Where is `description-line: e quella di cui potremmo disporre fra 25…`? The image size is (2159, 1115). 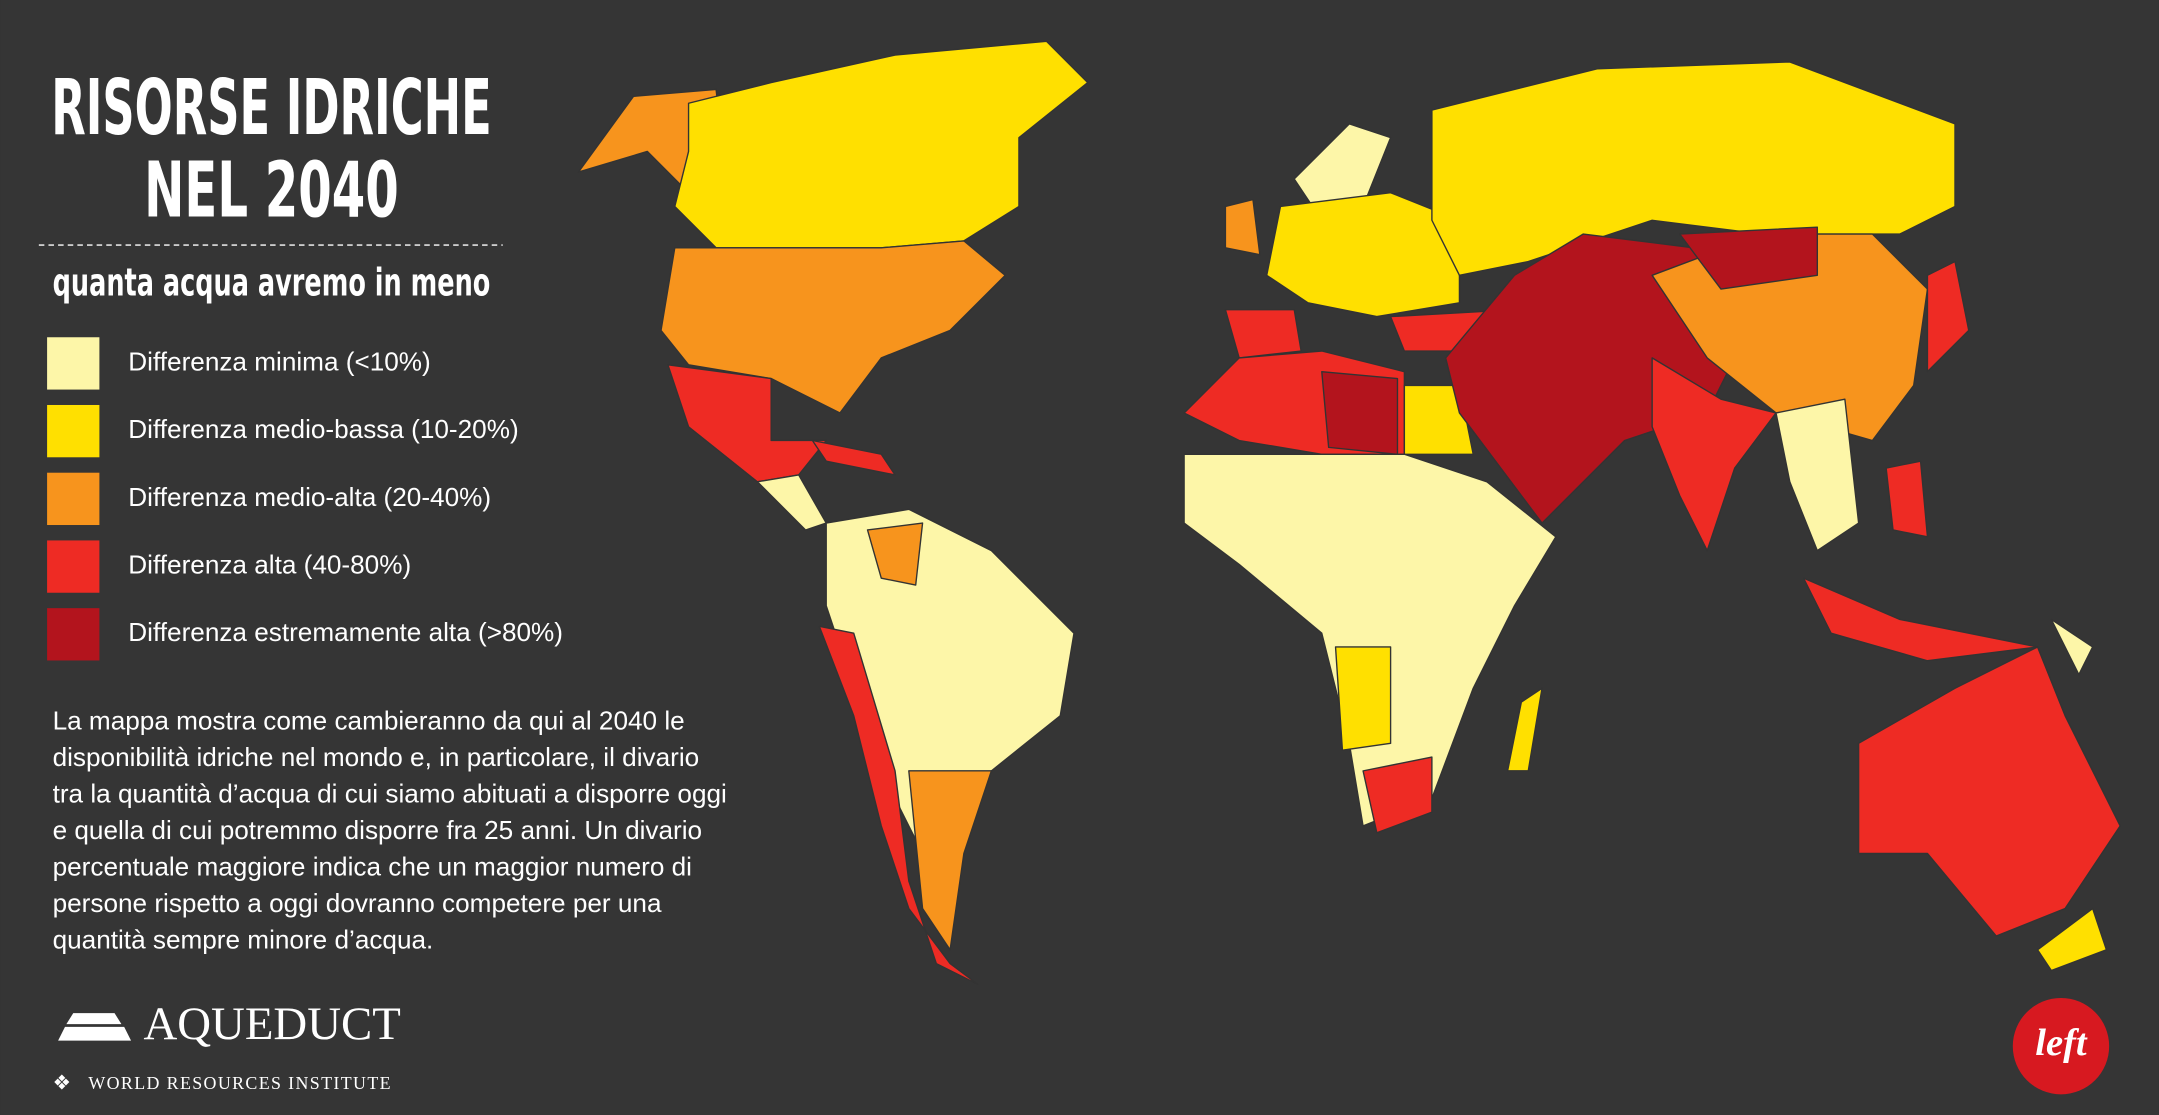
description-line: e quella di cui potremmo disporre fra 25… is located at coordinates (378, 830).